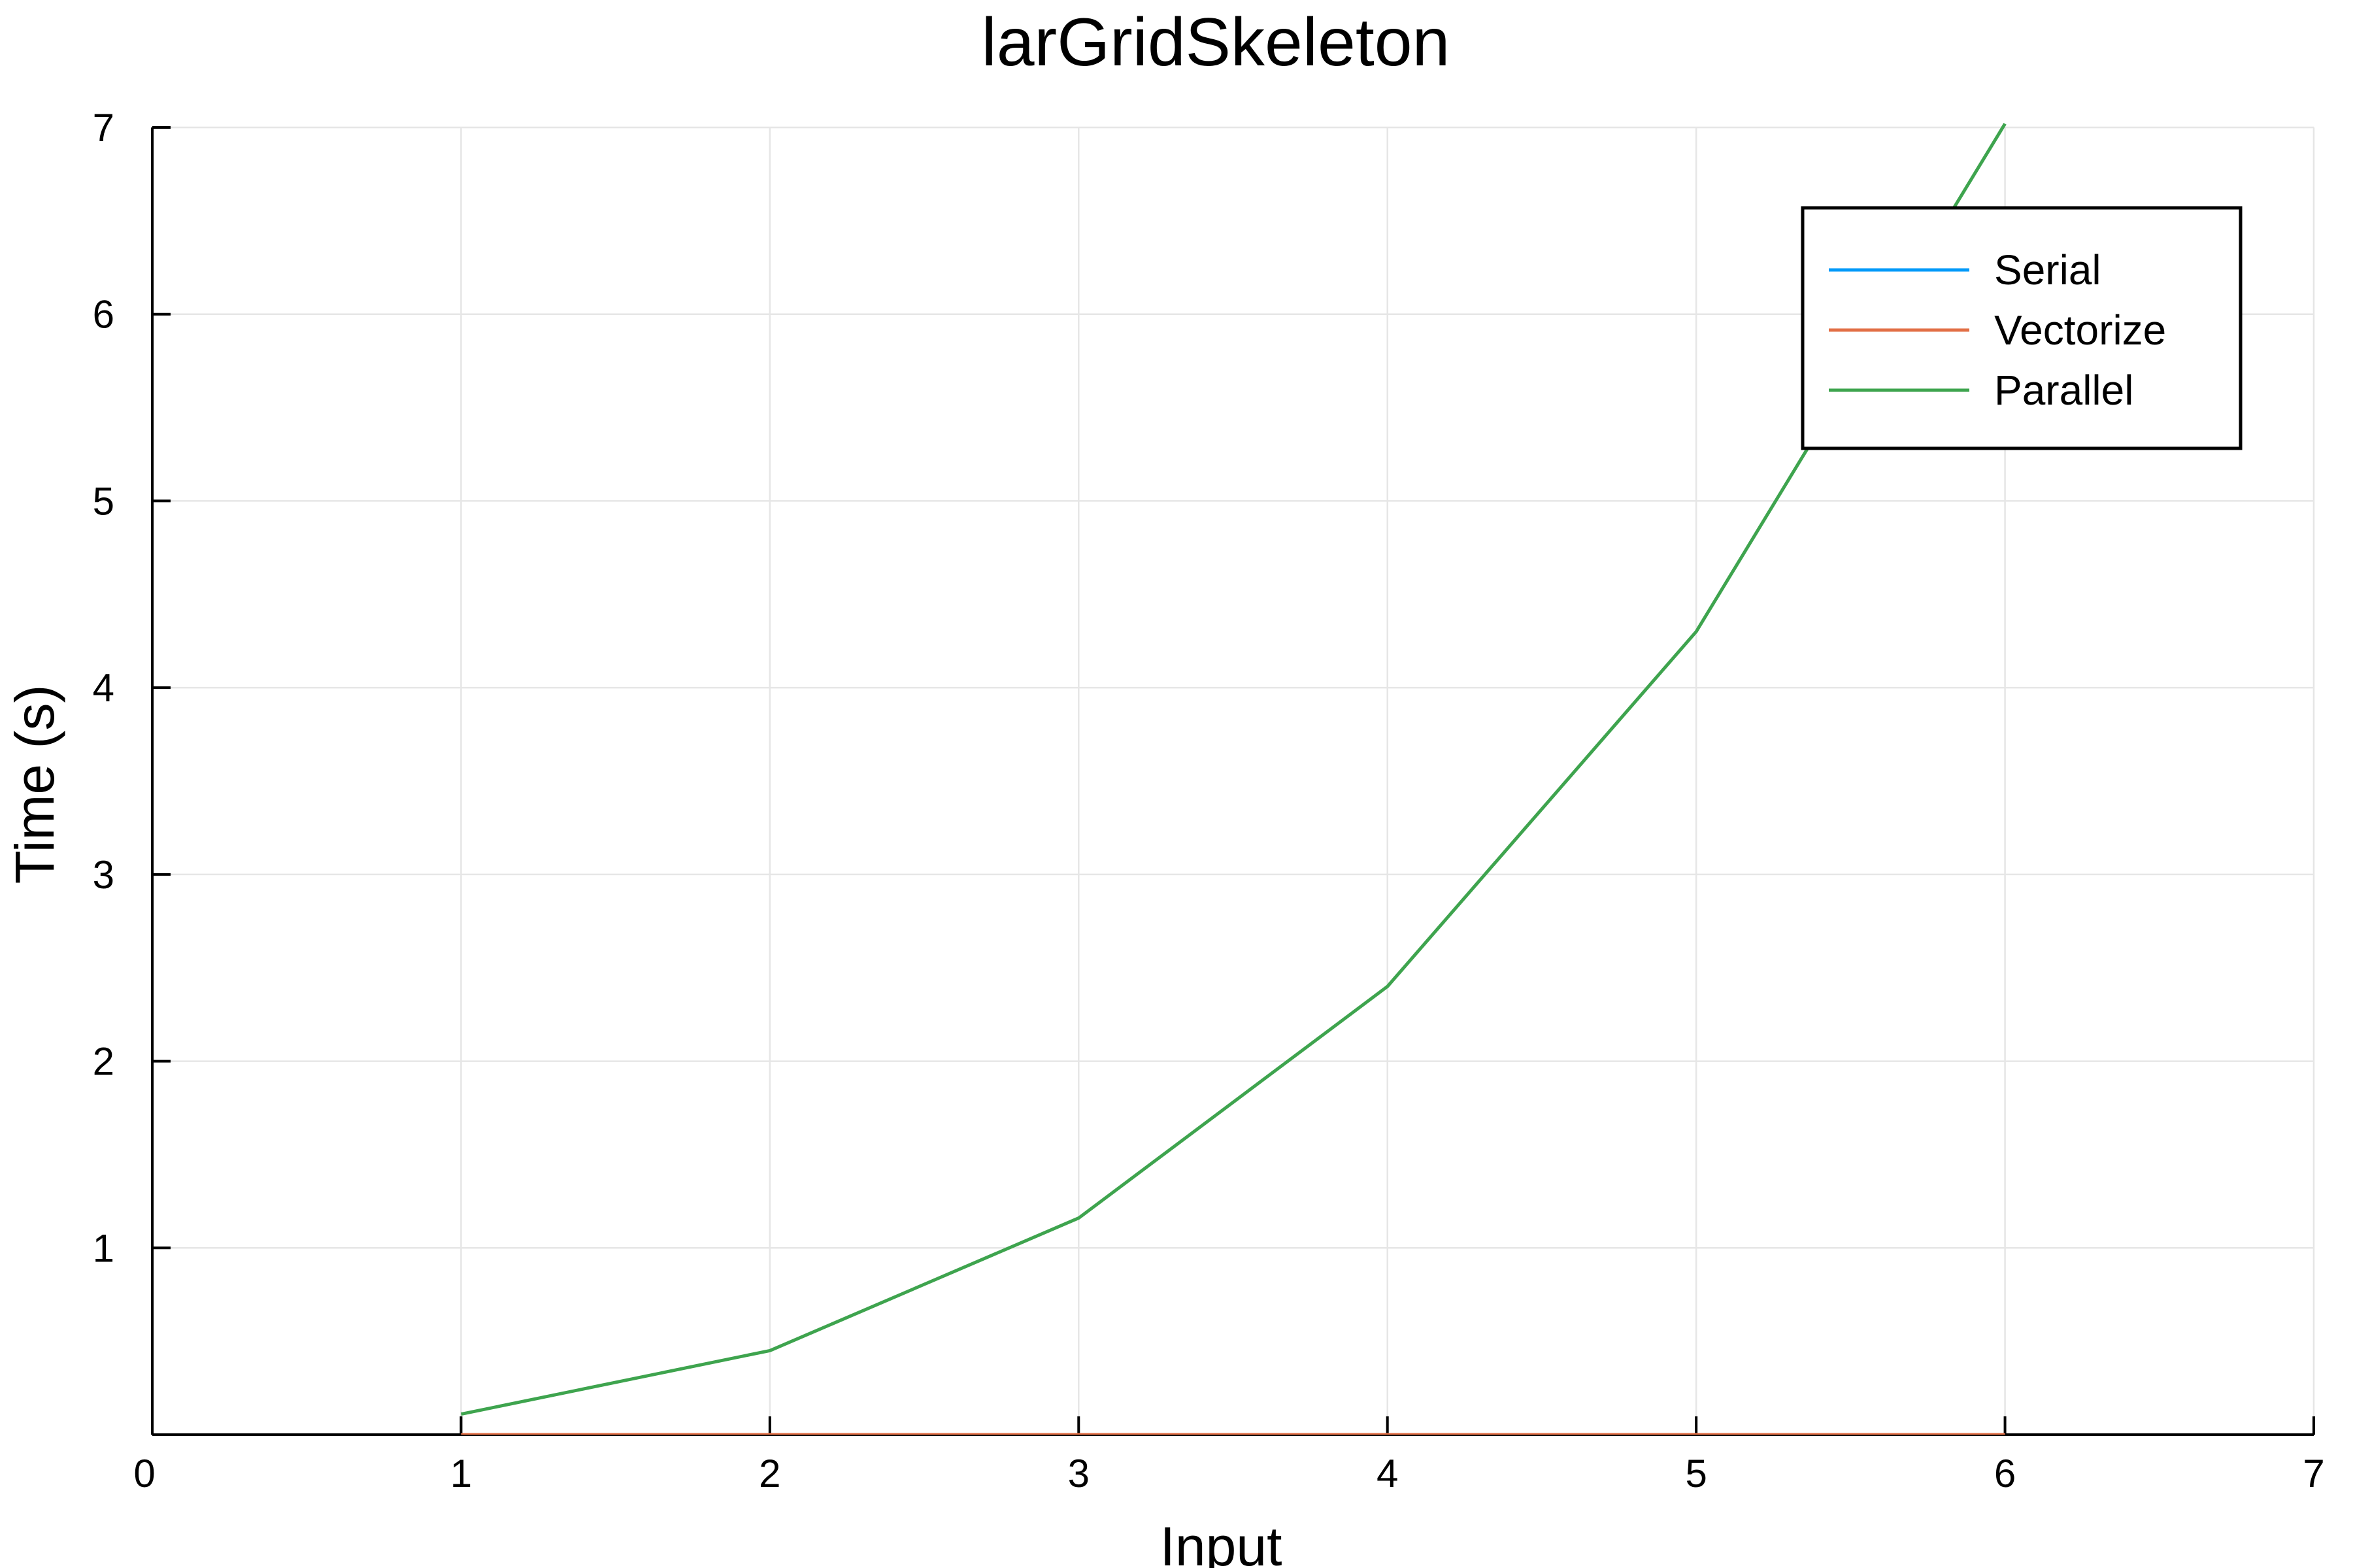 Image resolution: width=2353 pixels, height=1568 pixels. I want to click on legend-label-vectorize: Vectorize, so click(2080, 330).